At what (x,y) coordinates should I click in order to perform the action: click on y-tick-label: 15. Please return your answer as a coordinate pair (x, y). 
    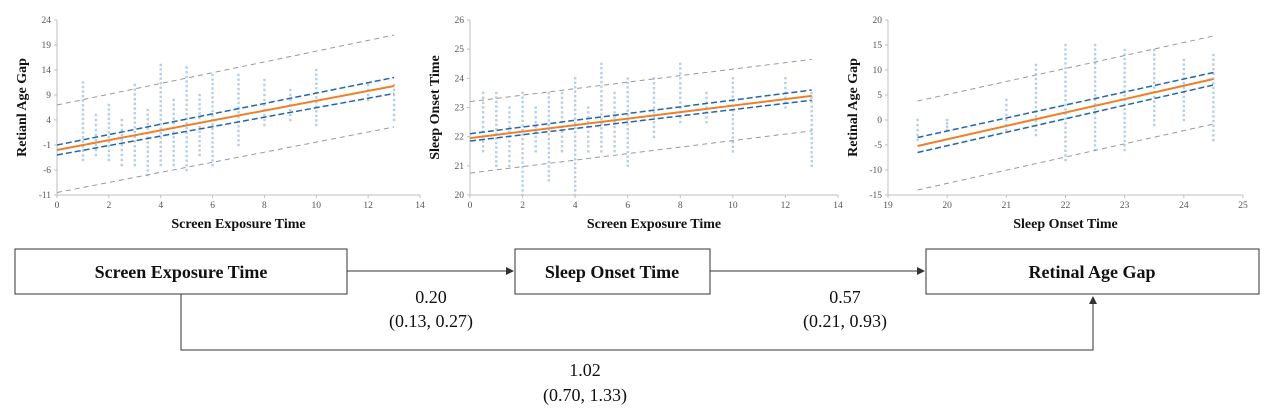
    Looking at the image, I should click on (878, 46).